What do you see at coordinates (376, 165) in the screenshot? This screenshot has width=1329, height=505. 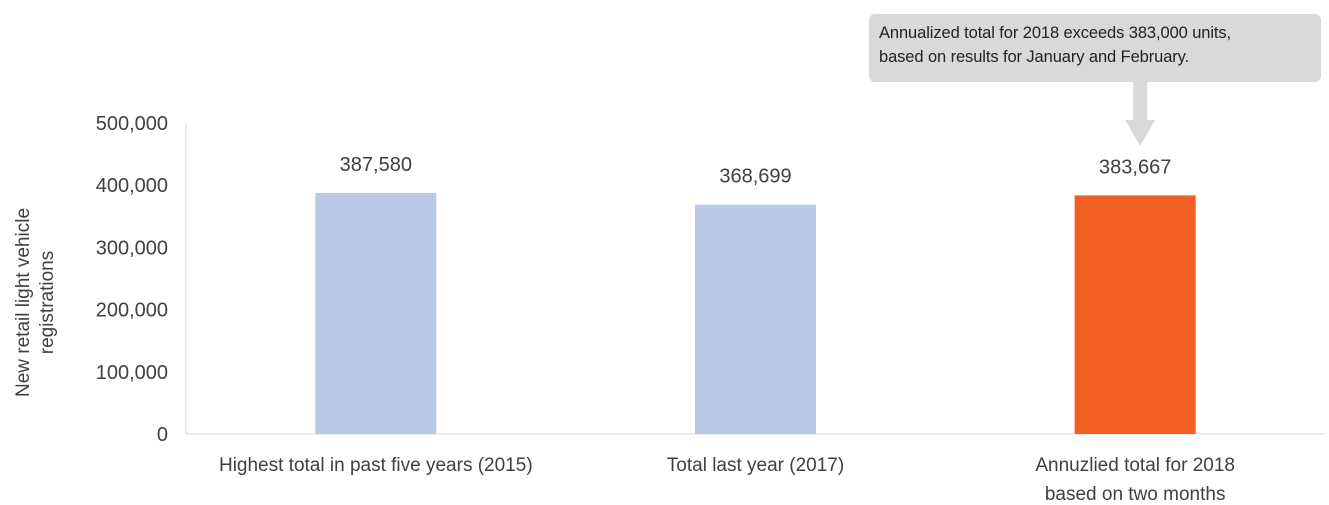 I see `data-label-1: 387,580` at bounding box center [376, 165].